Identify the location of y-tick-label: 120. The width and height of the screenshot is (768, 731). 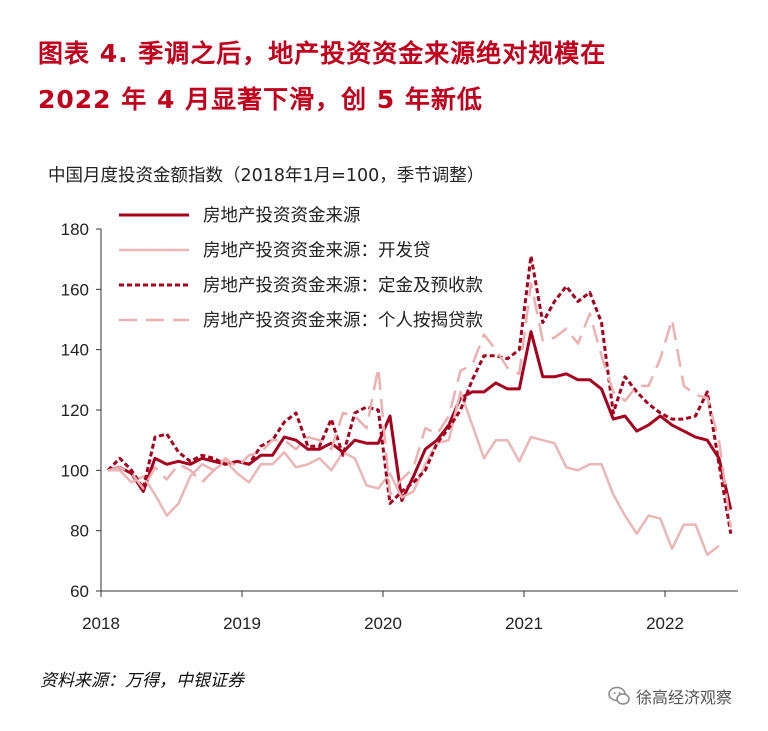
(75, 410).